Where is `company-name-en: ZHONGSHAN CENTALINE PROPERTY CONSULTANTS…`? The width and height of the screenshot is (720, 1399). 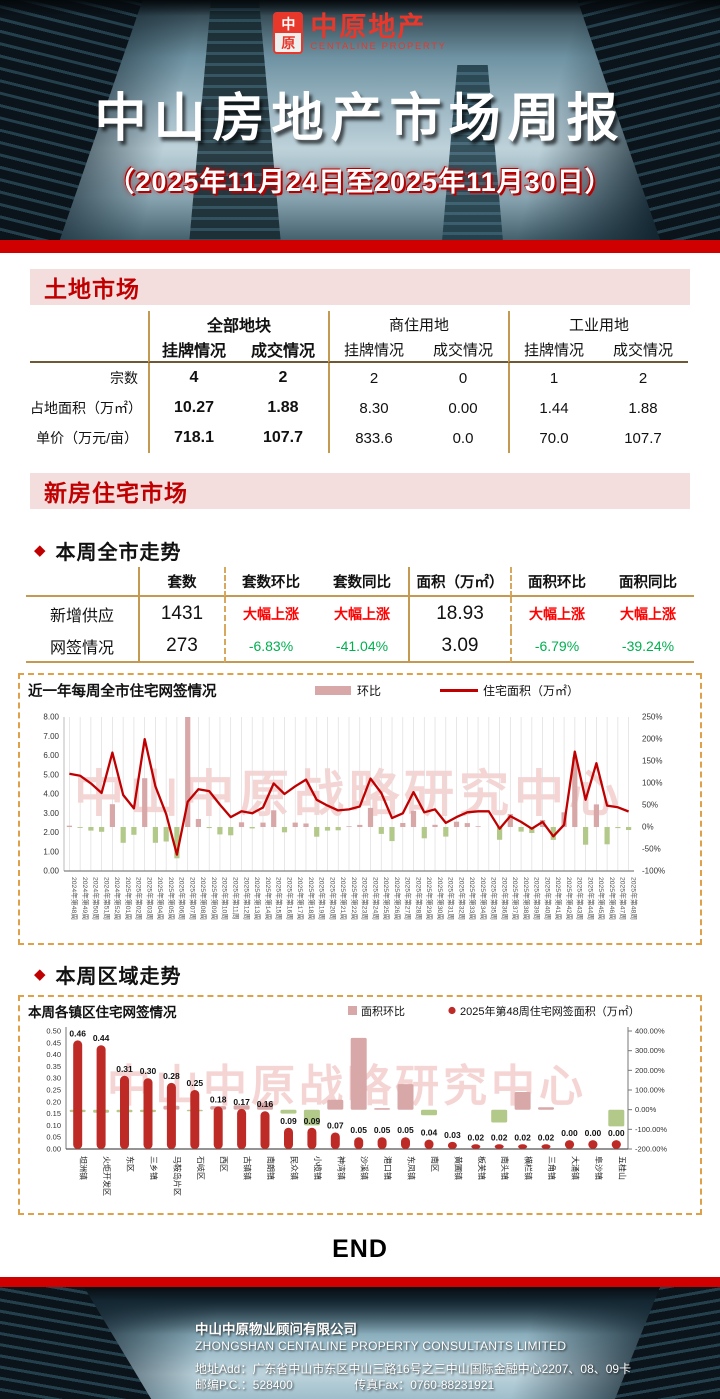
company-name-en: ZHONGSHAN CENTALINE PROPERTY CONSULTANTS… is located at coordinates (381, 1346).